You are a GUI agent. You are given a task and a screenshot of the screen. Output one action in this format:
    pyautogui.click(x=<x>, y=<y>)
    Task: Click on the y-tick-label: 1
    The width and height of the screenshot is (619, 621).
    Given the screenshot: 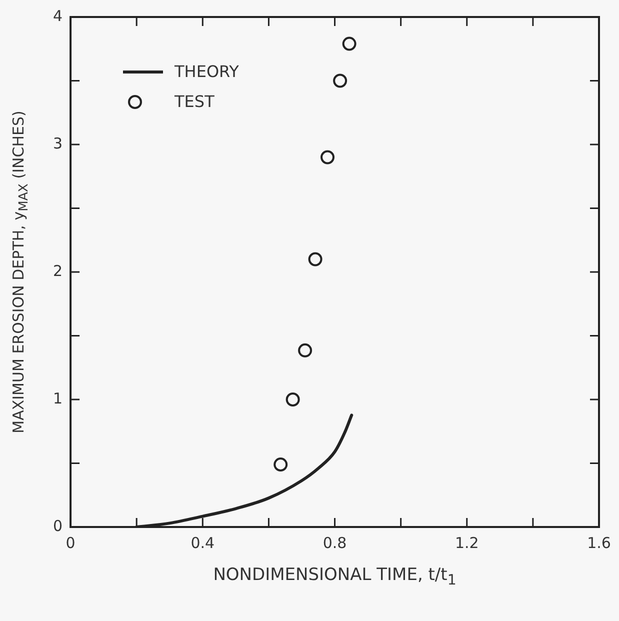 What is the action you would take?
    pyautogui.click(x=57, y=398)
    